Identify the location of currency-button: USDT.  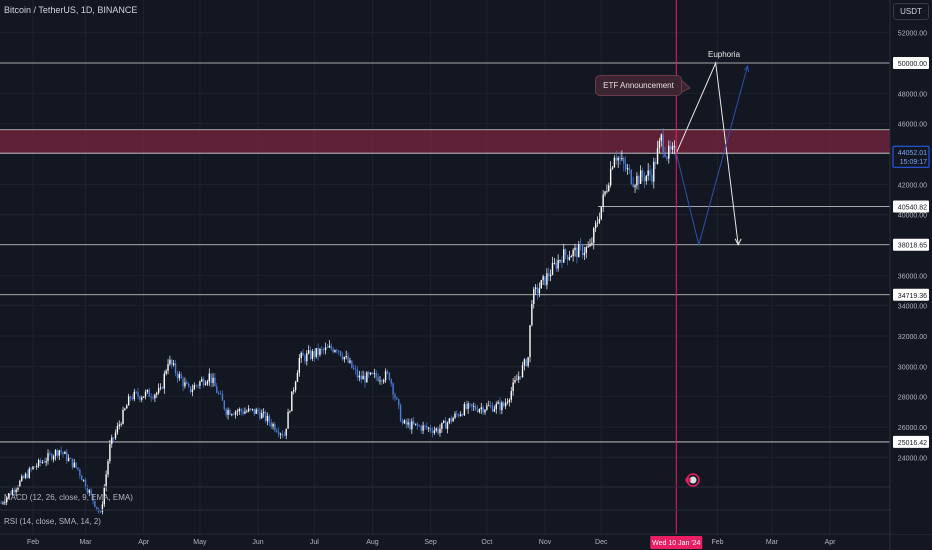
(911, 11).